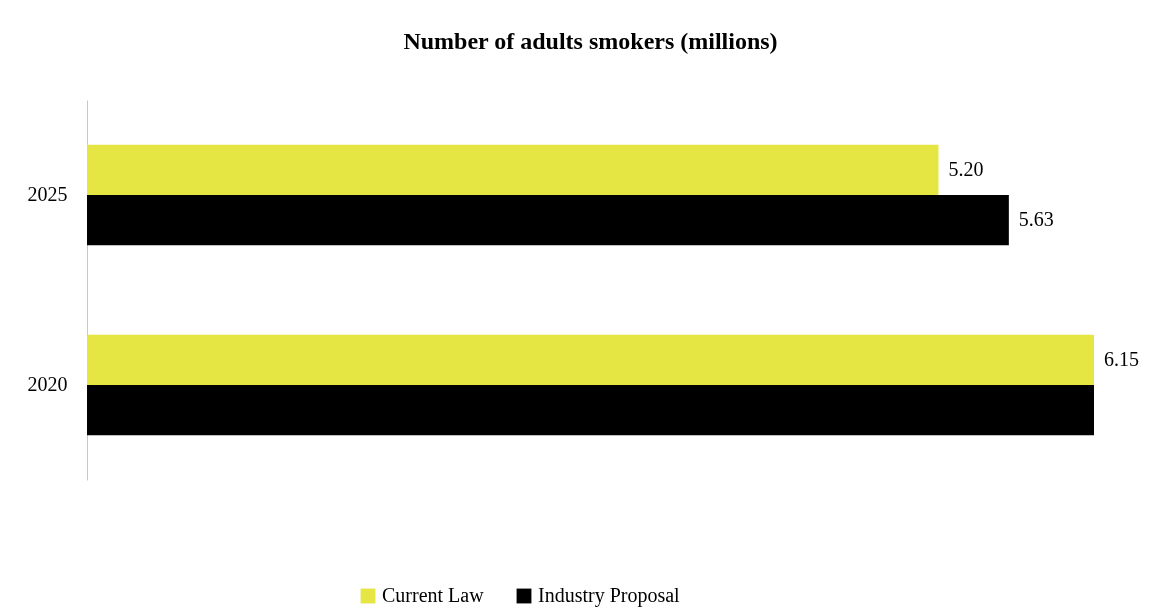 Image resolution: width=1163 pixels, height=610 pixels. What do you see at coordinates (966, 168) in the screenshot?
I see `data-label: 5.20` at bounding box center [966, 168].